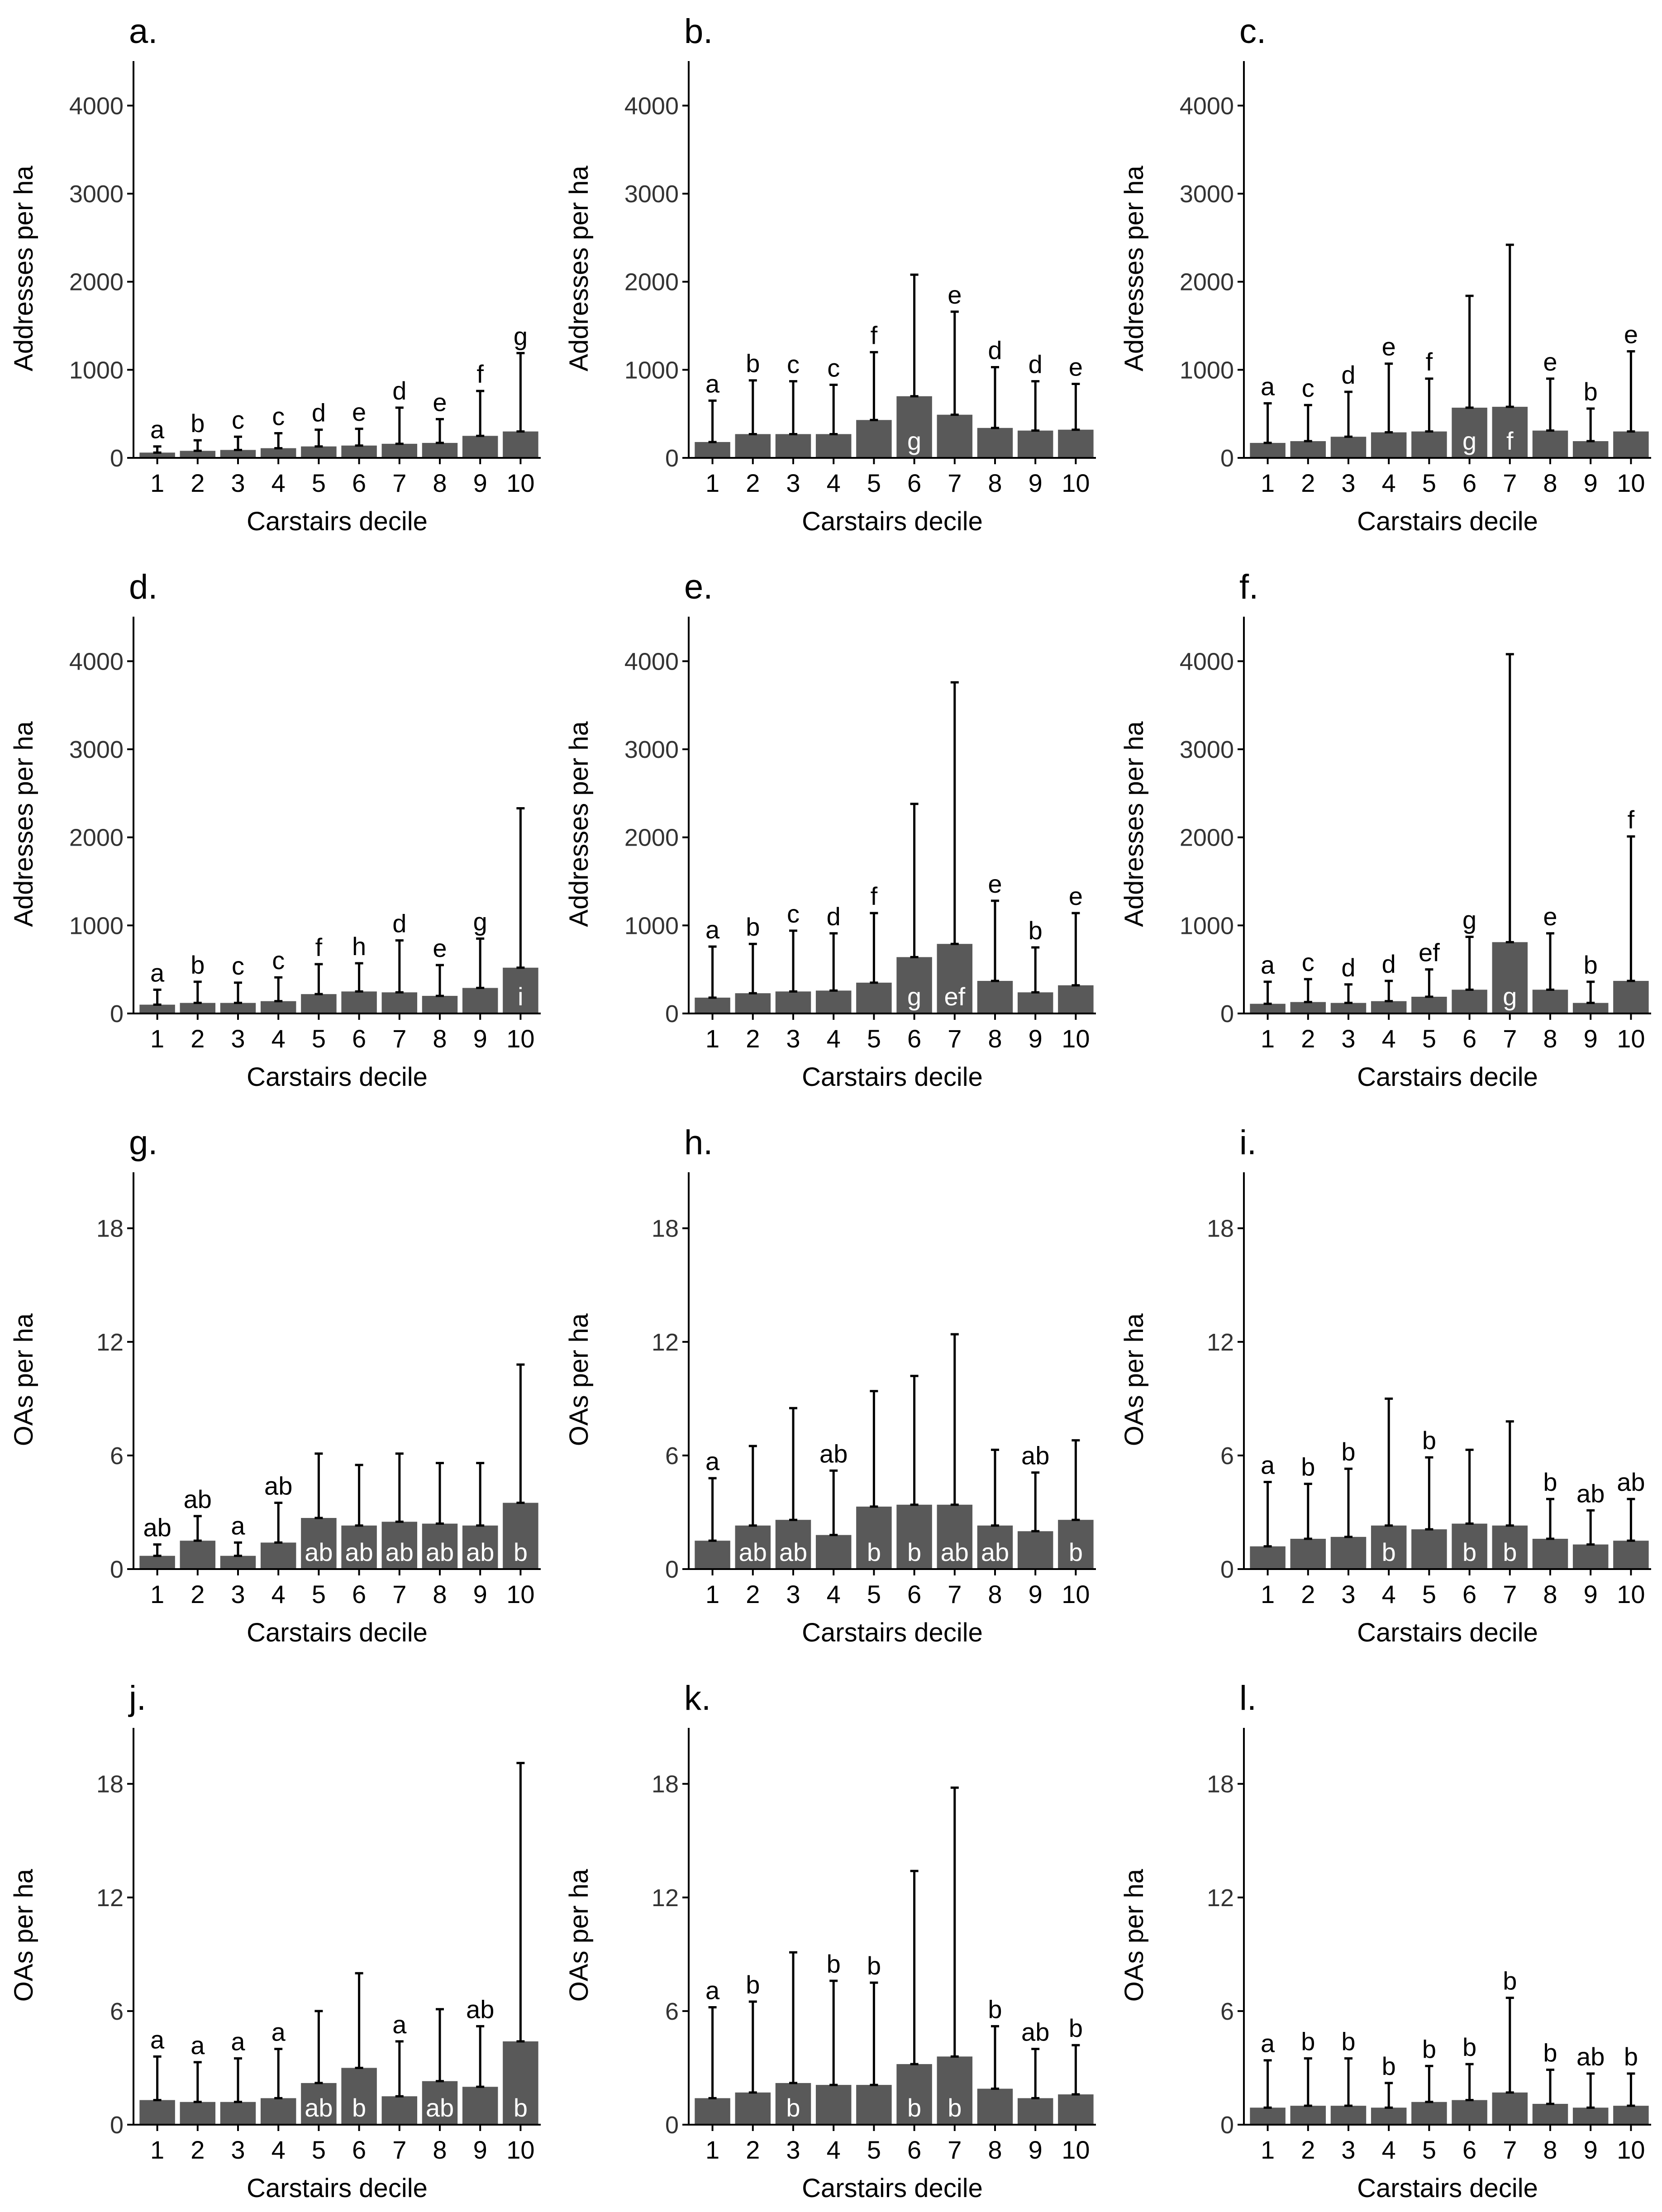 The height and width of the screenshot is (2212, 1662). I want to click on y-tick-label: 1000, so click(96, 925).